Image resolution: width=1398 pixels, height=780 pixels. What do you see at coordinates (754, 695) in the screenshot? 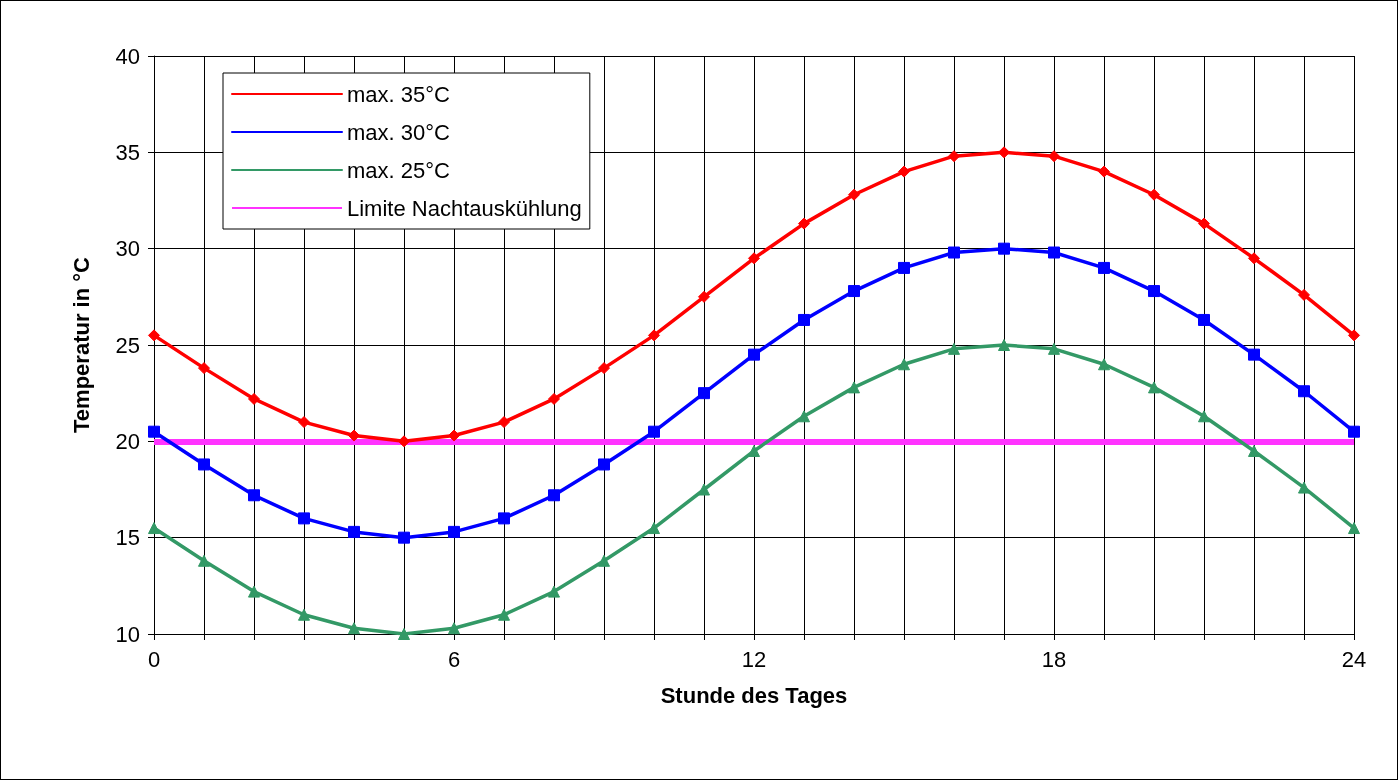
I see `x-axis-title: Stunde des Tages` at bounding box center [754, 695].